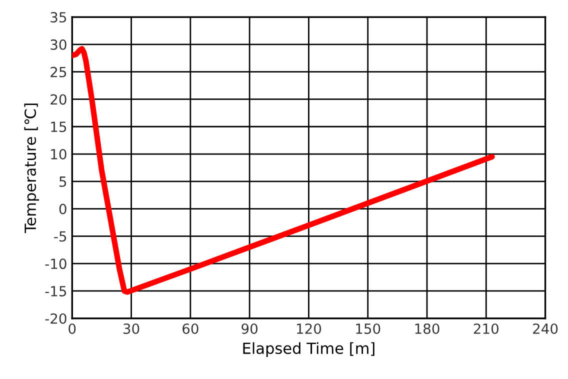  What do you see at coordinates (58, 44) in the screenshot?
I see `y-tick-label: 30` at bounding box center [58, 44].